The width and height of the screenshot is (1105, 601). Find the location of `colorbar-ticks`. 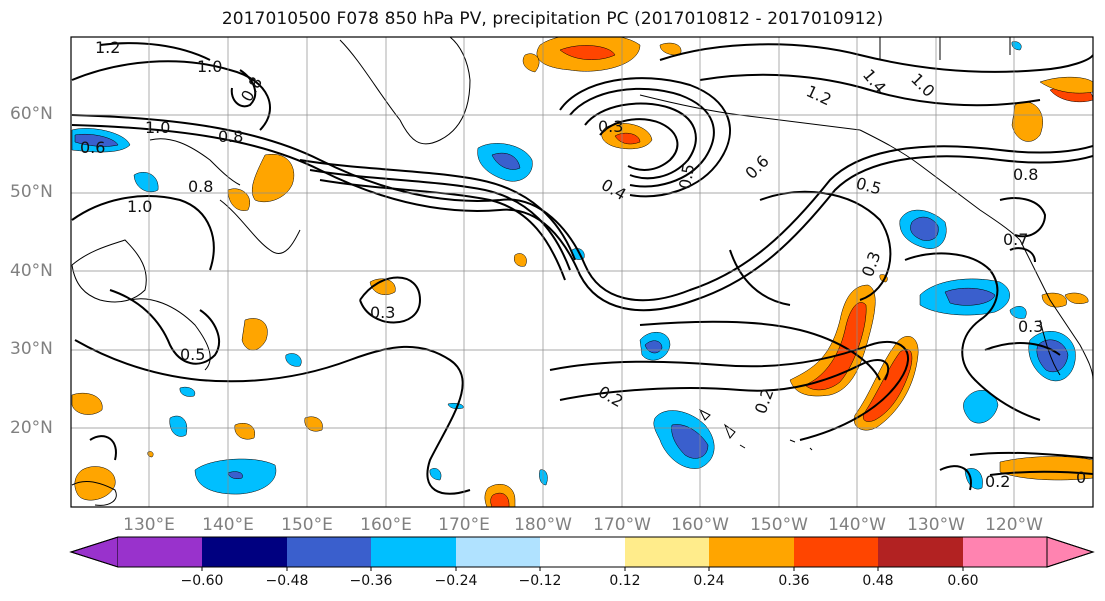

colorbar-ticks is located at coordinates (582, 569).